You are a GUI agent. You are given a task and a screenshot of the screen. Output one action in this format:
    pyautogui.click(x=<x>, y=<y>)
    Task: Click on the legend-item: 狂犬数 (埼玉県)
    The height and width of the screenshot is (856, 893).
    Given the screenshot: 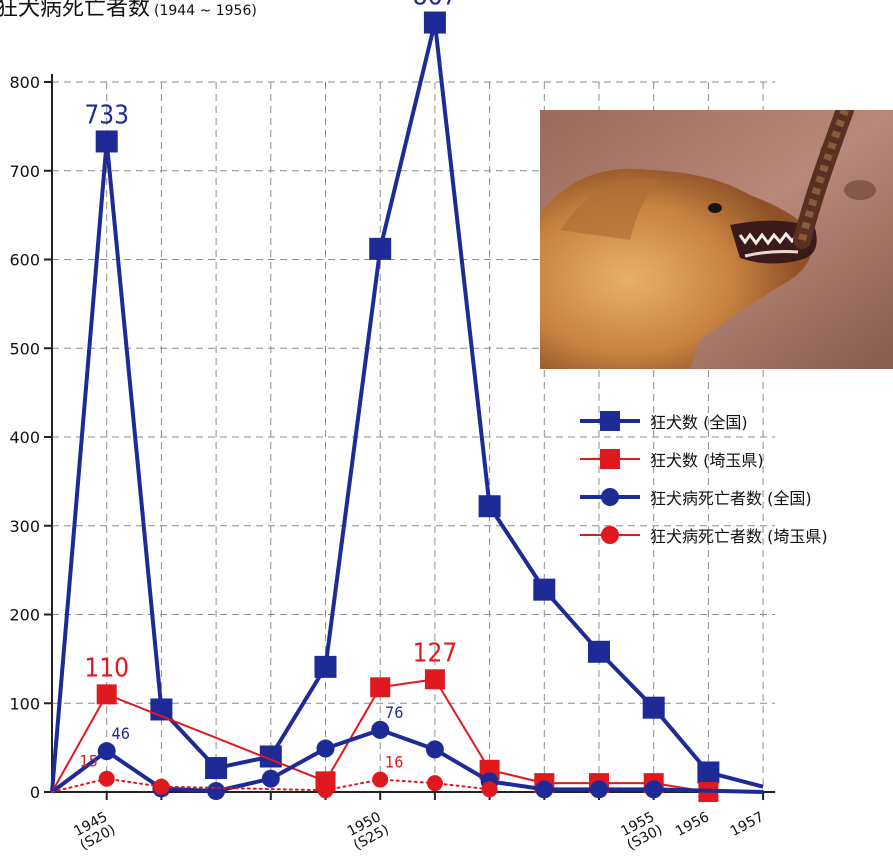 What is the action you would take?
    pyautogui.click(x=703, y=459)
    